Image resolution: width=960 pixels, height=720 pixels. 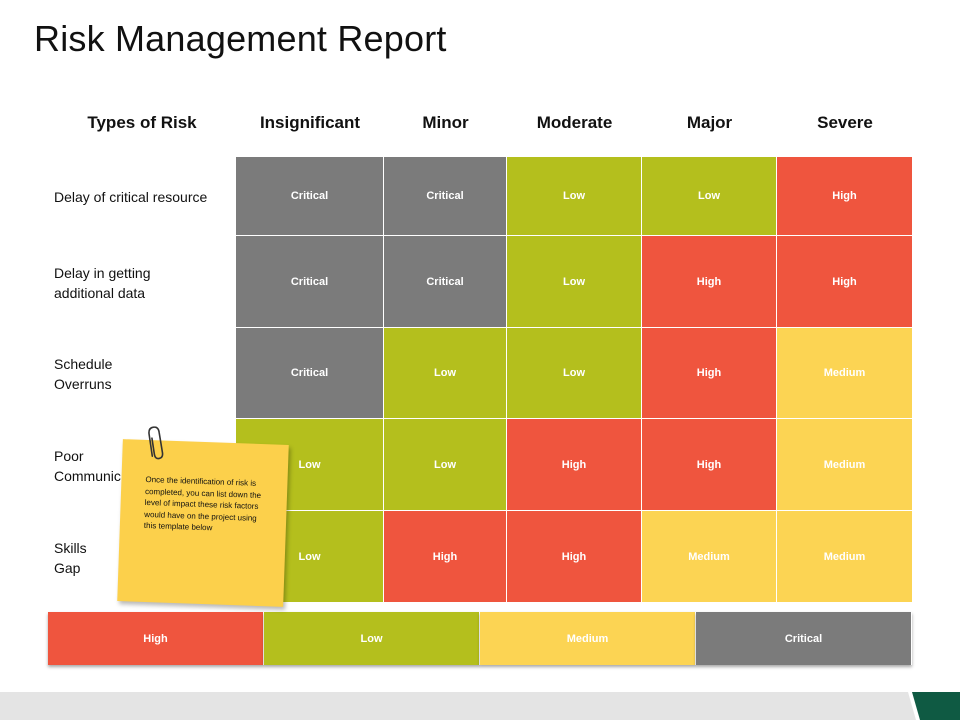 I want to click on paperclip-icon, so click(x=156, y=443).